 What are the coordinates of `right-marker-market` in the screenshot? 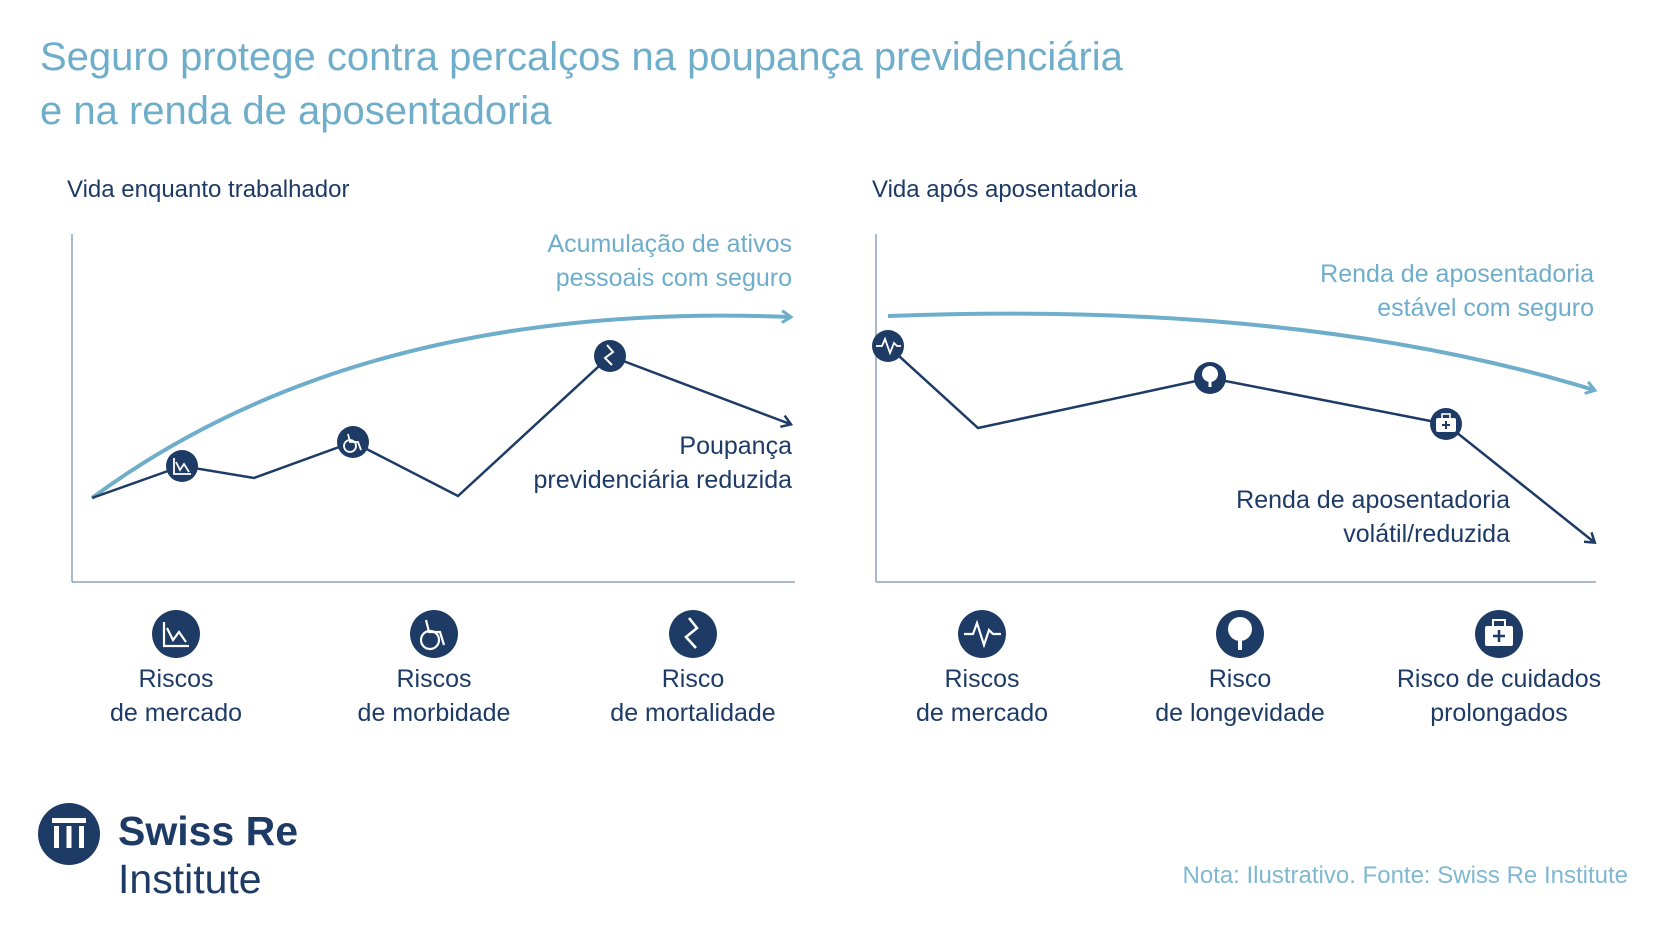 It's located at (888, 346).